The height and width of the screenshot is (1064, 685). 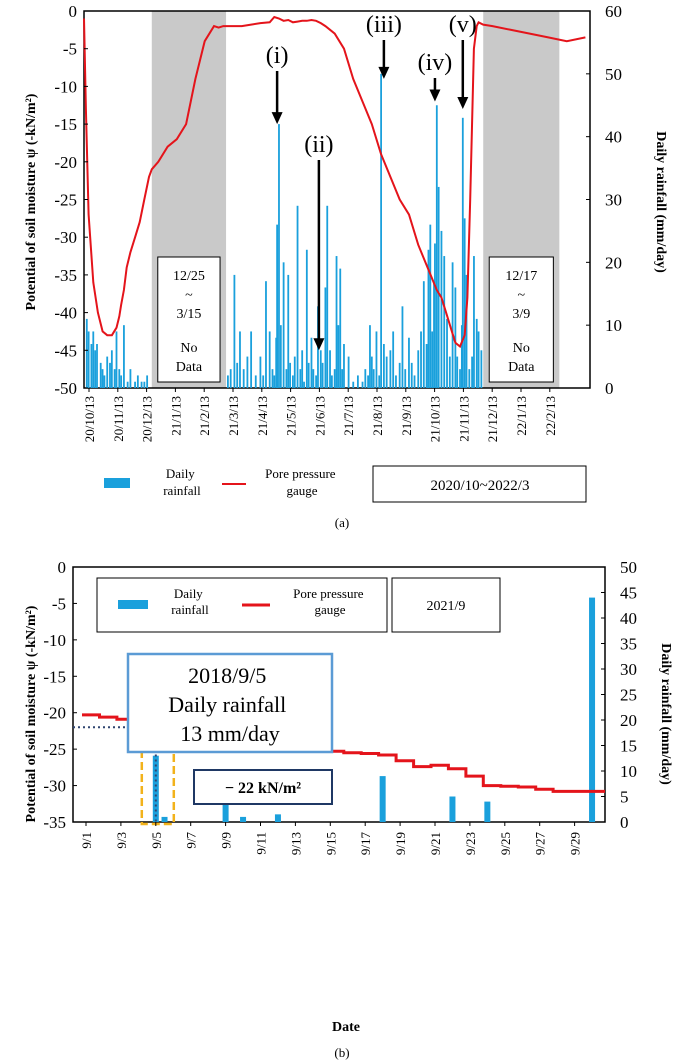 I want to click on x-tick-label: 20/10/13, so click(x=89, y=419).